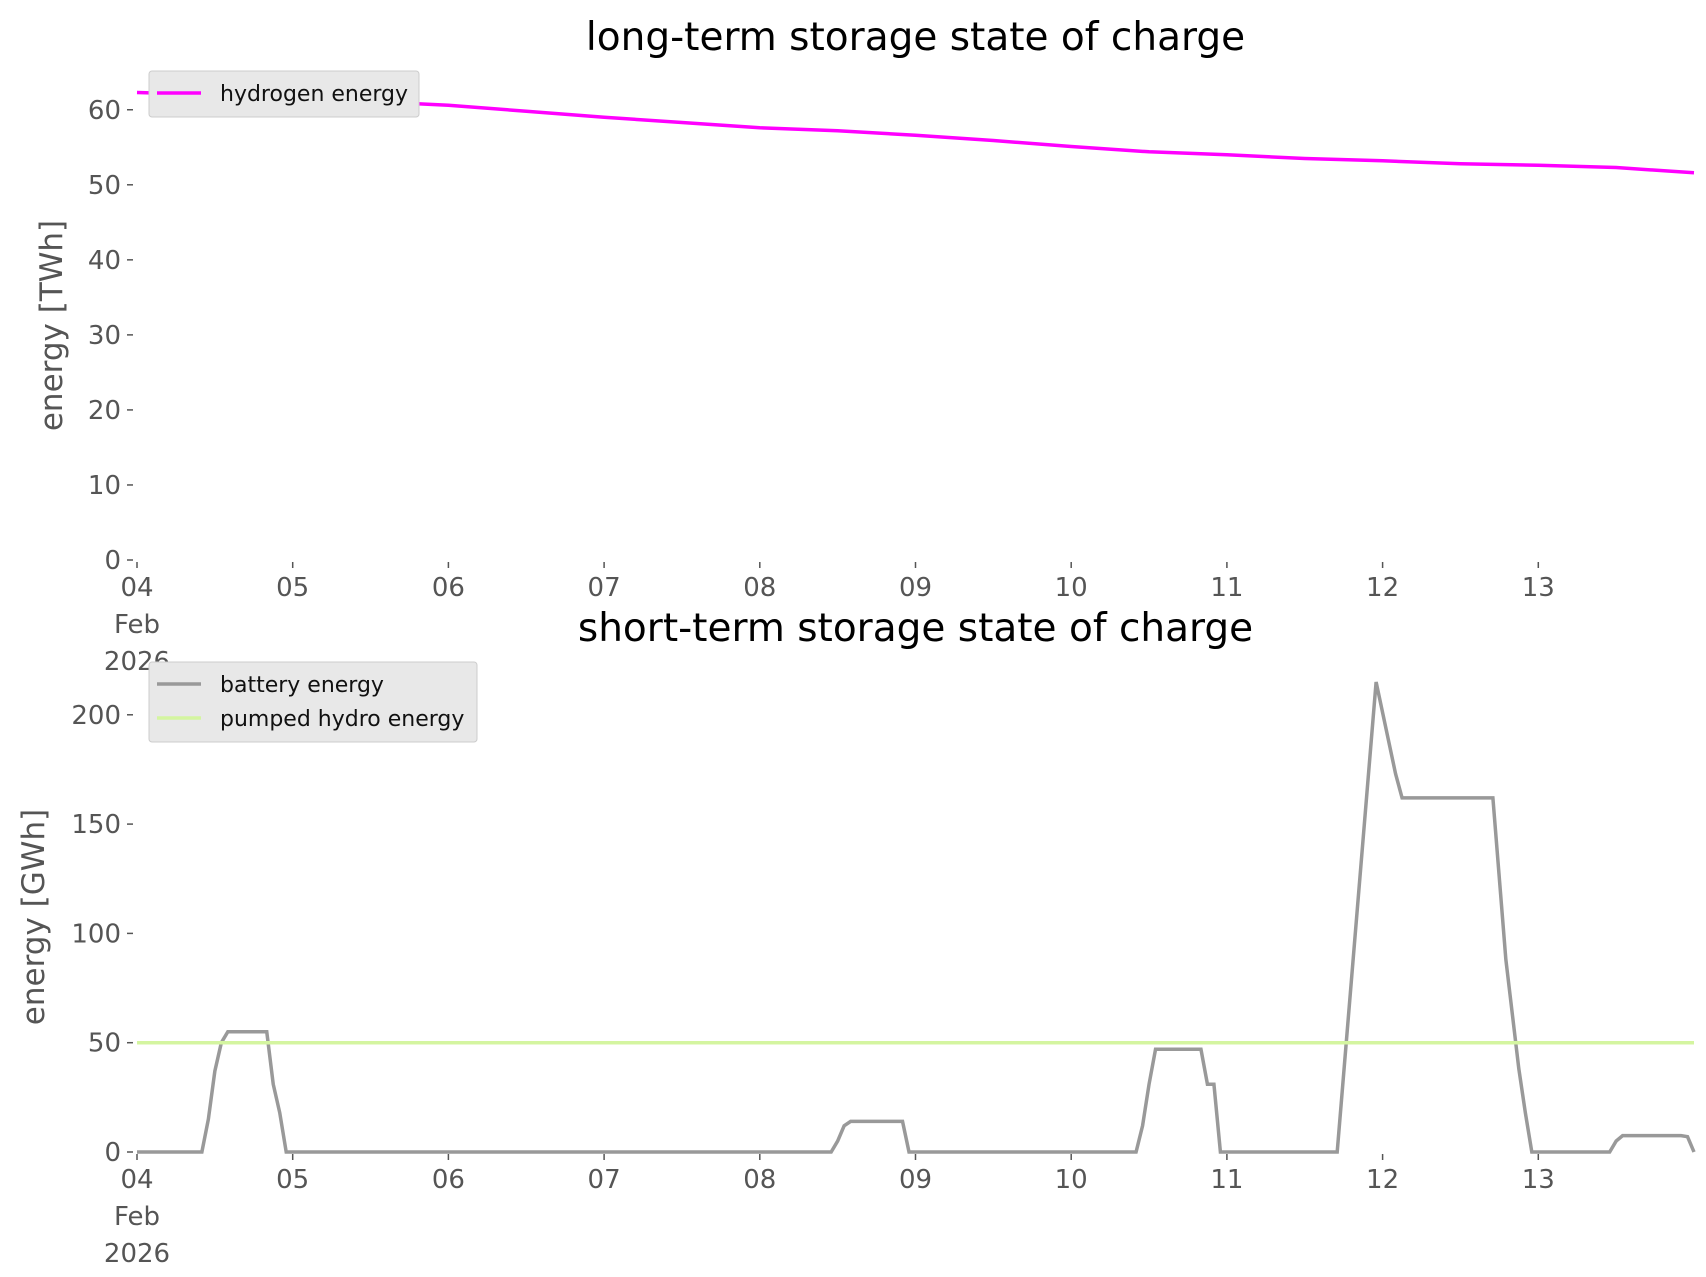  What do you see at coordinates (104, 336) in the screenshot?
I see `y-tick-label: 30` at bounding box center [104, 336].